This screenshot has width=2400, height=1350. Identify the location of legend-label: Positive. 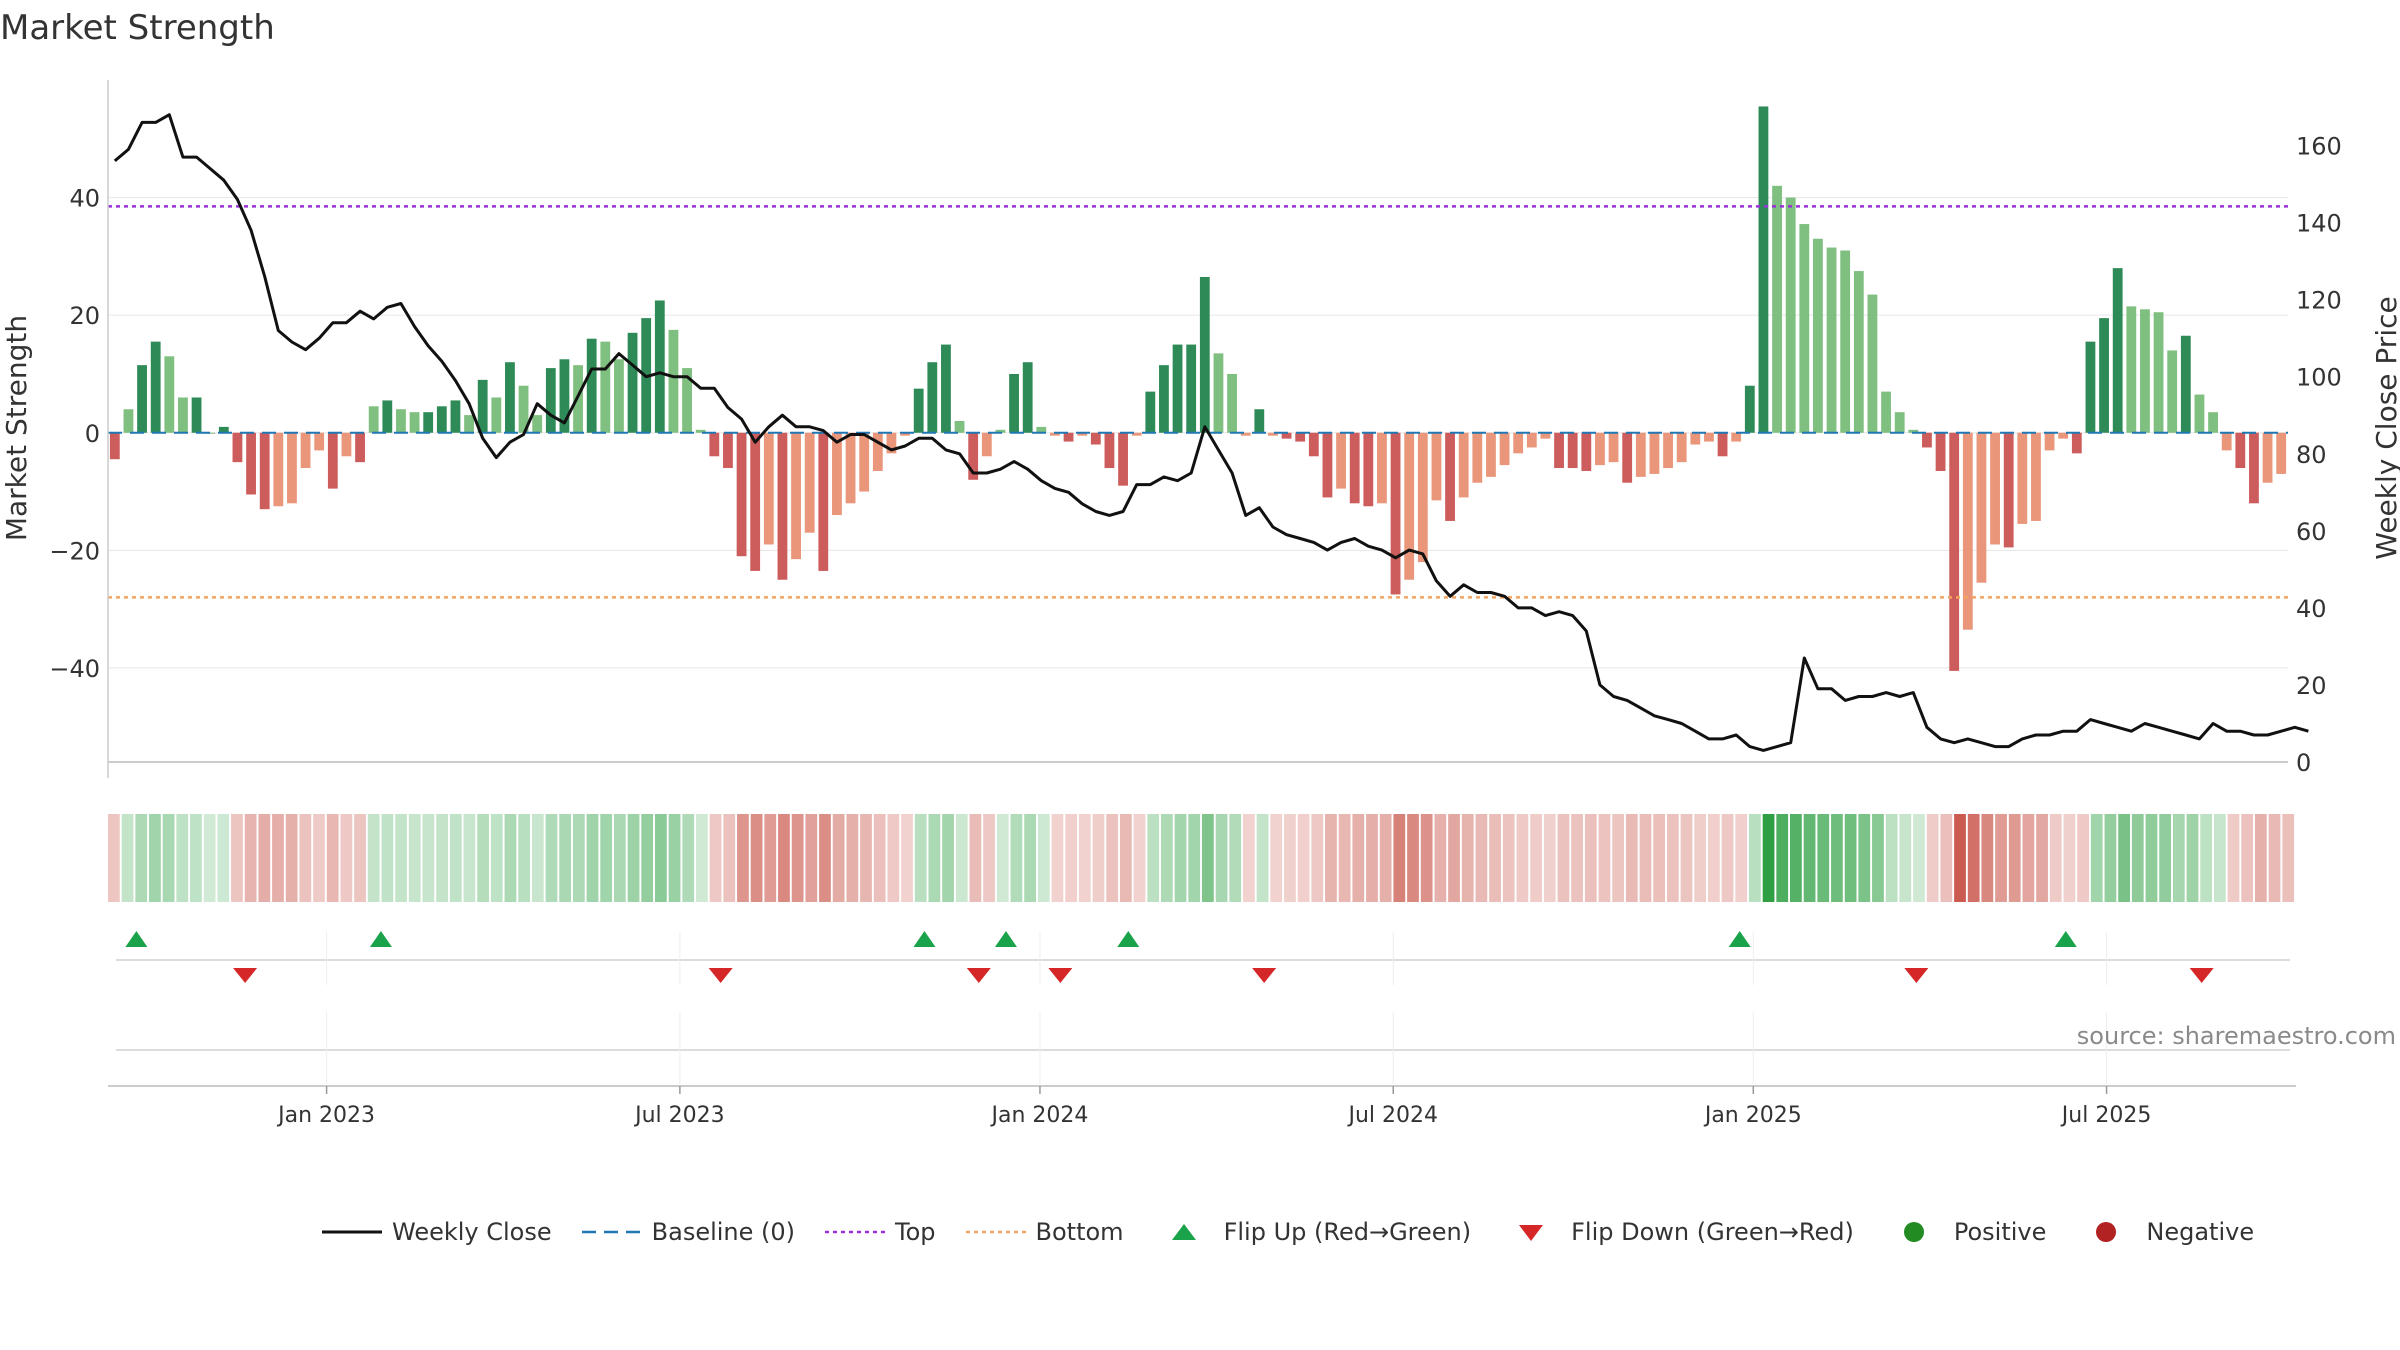
(2000, 1232).